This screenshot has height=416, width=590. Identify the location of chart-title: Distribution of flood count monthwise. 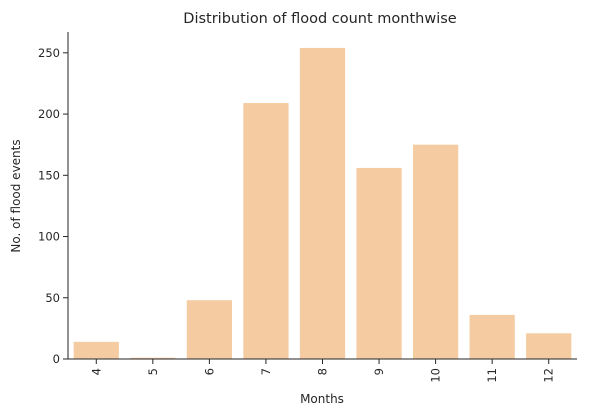
(319, 19).